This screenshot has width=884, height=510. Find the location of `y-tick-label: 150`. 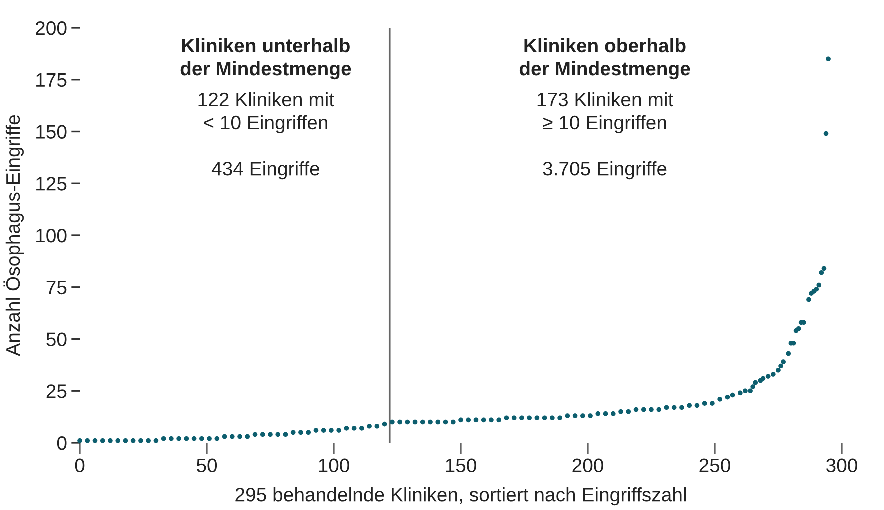

y-tick-label: 150 is located at coordinates (51, 132).